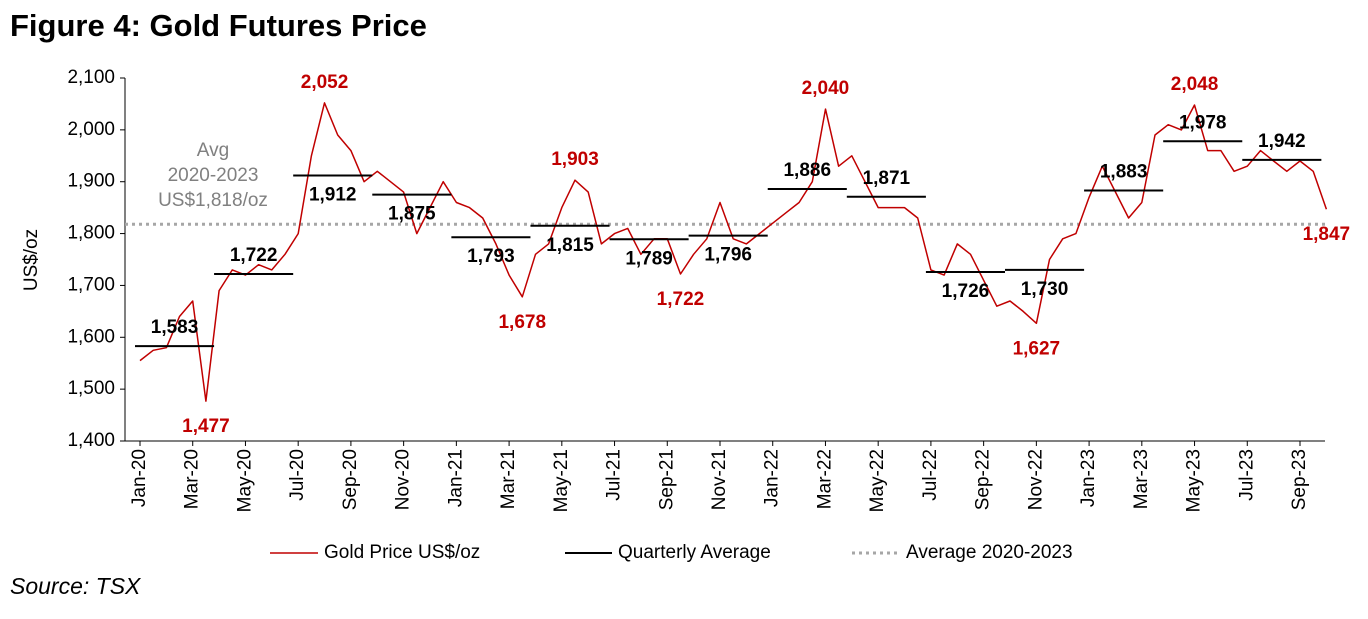 This screenshot has height=619, width=1368. What do you see at coordinates (1037, 348) in the screenshot?
I see `annotation: 1,627` at bounding box center [1037, 348].